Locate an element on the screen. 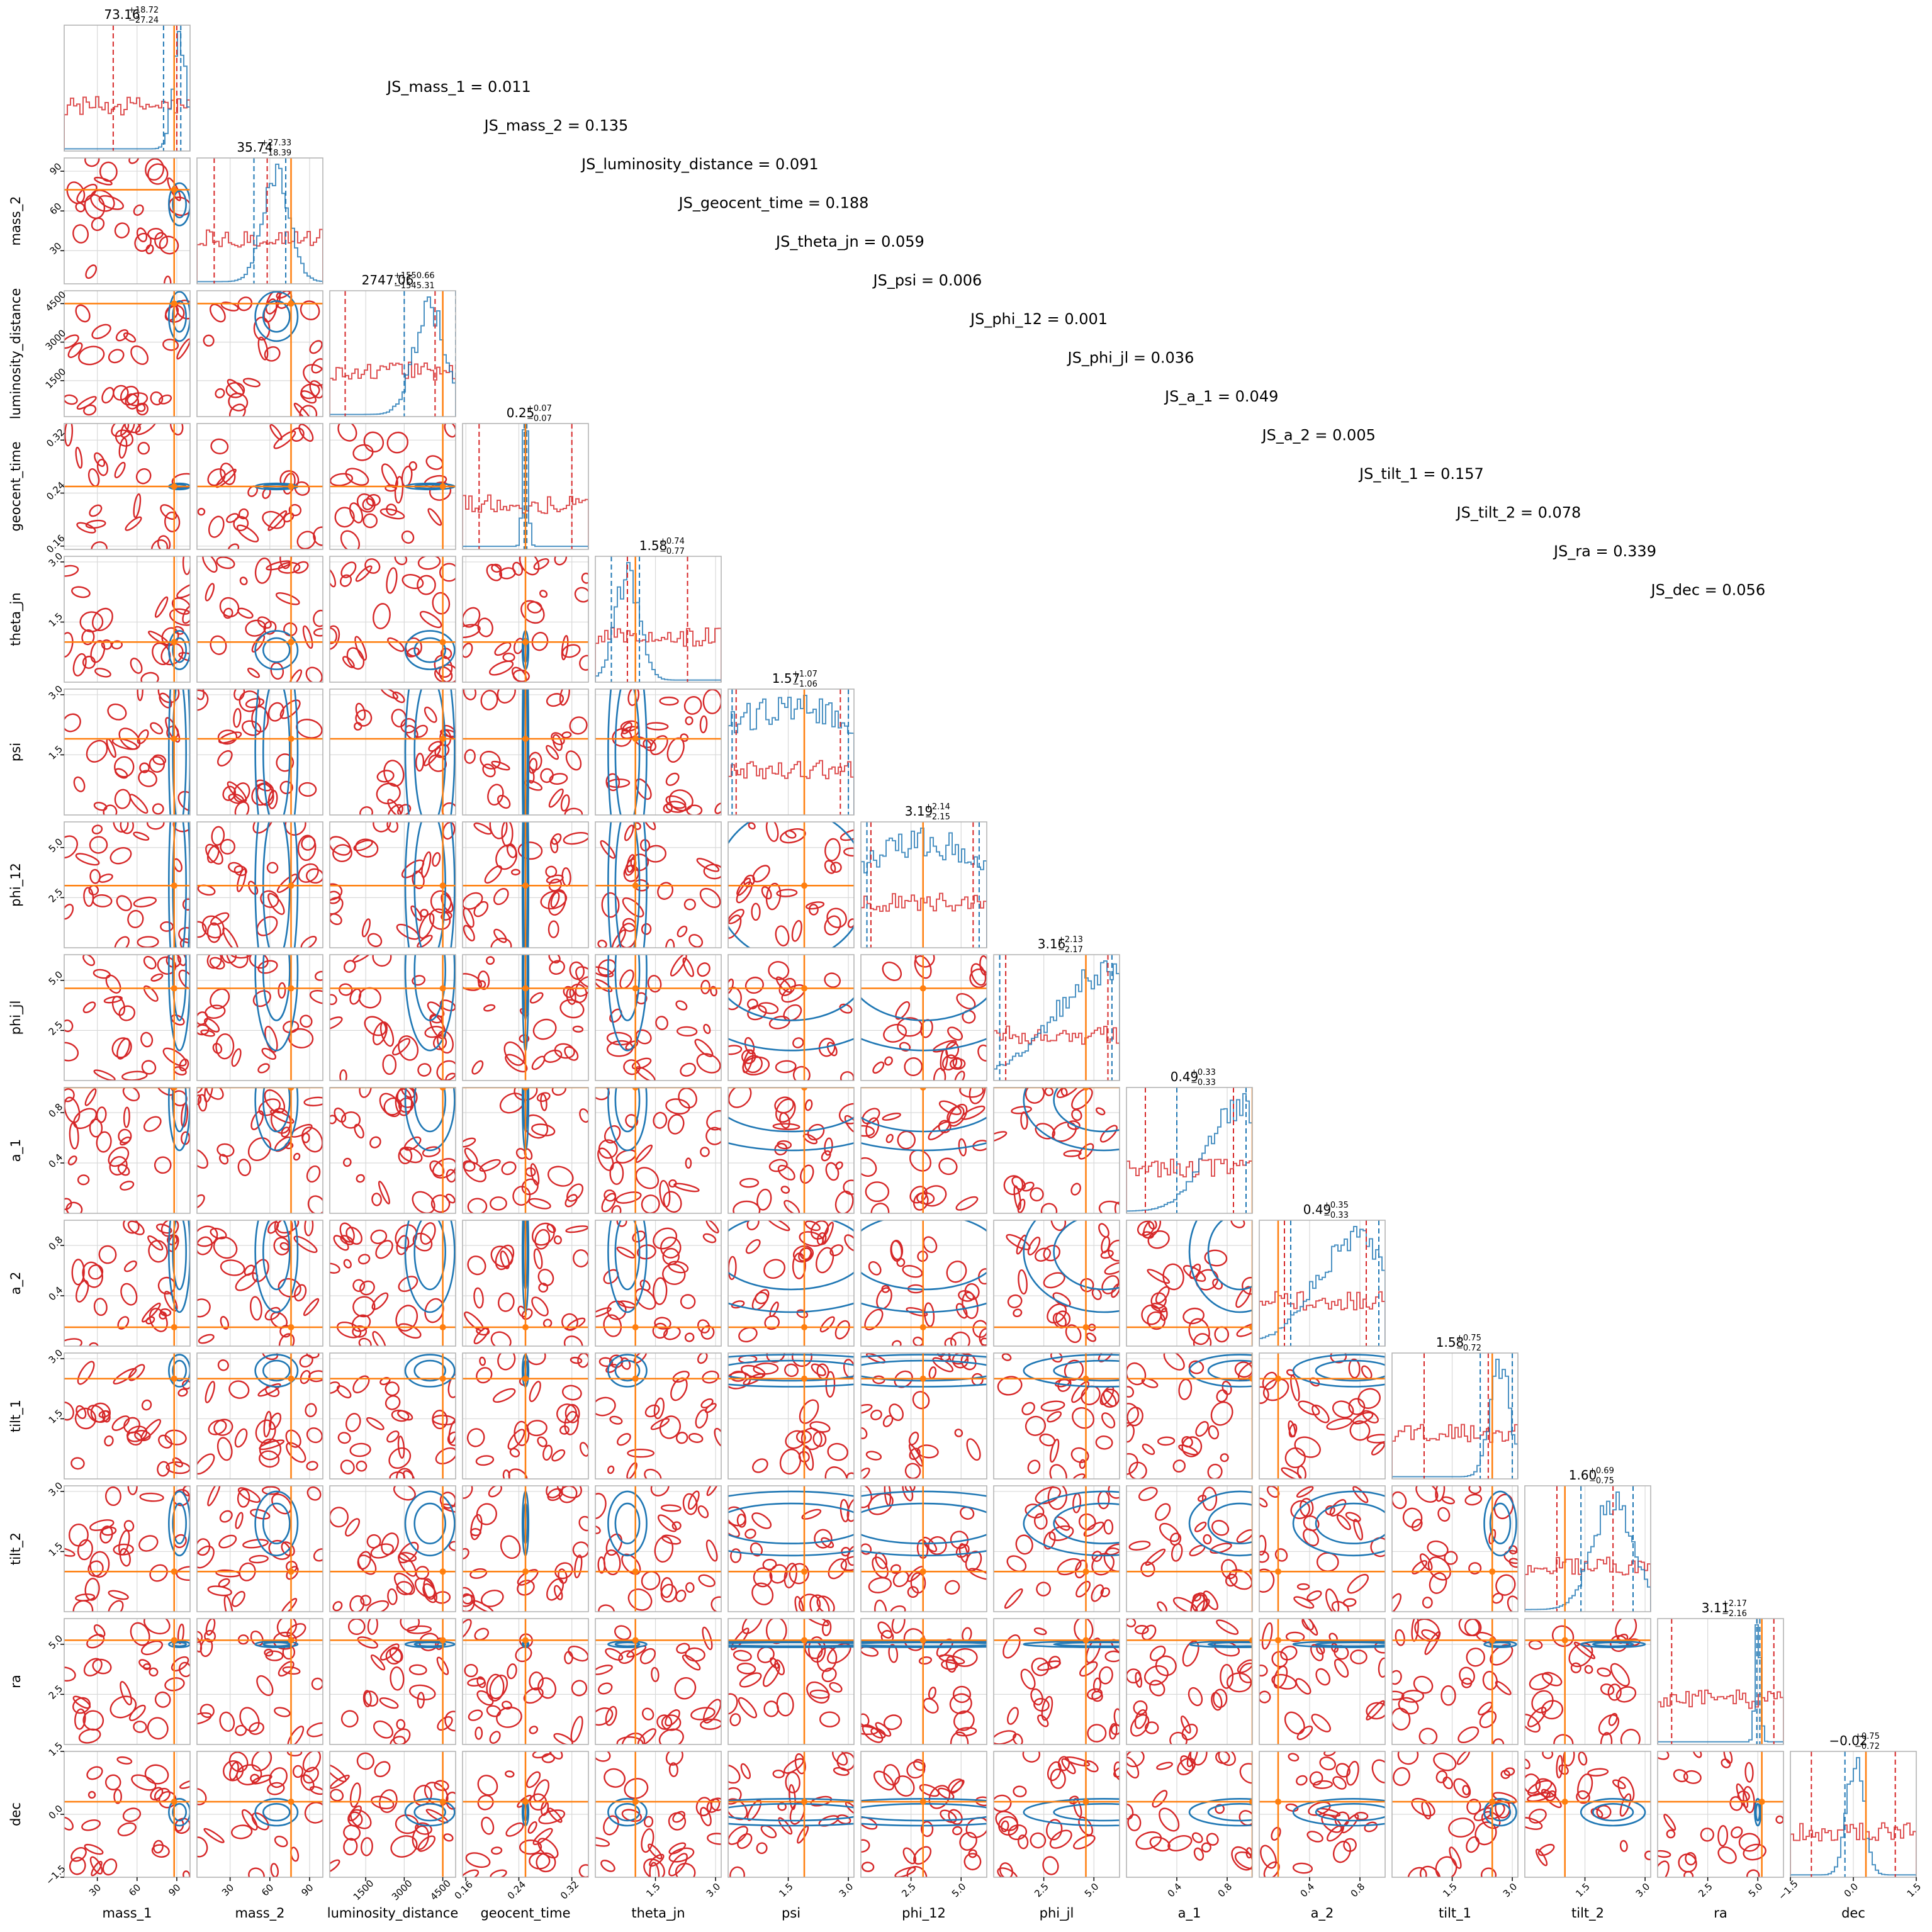 The height and width of the screenshot is (1932, 1932). diag-panel-theta_jn: 1.58+0.74−0.77 is located at coordinates (658, 610).